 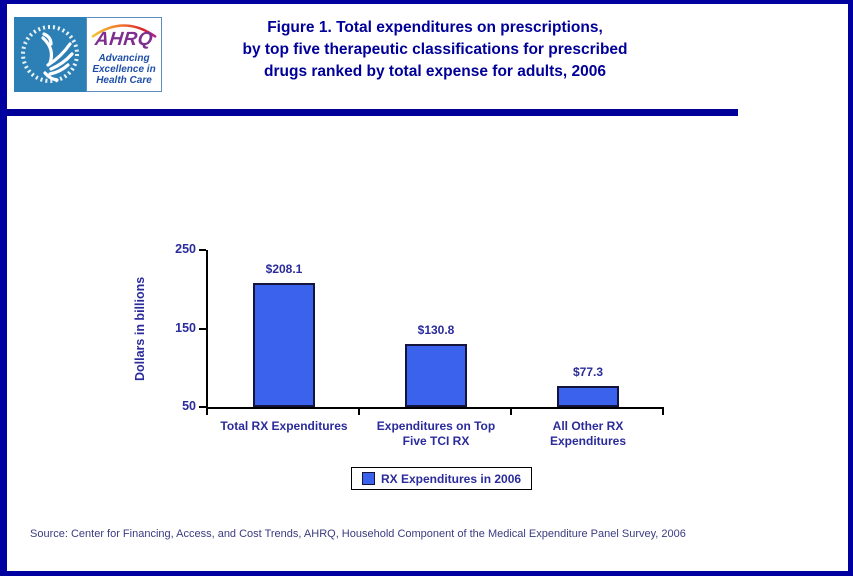 I want to click on ahrq-tagline-line: Advancing, so click(x=124, y=58).